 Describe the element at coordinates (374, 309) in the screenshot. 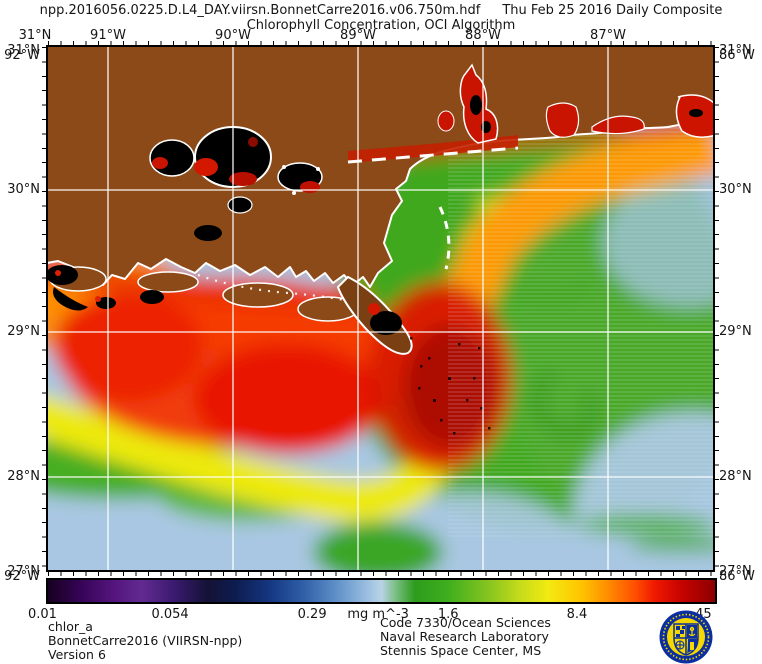

I see `delta-red-patch` at that location.